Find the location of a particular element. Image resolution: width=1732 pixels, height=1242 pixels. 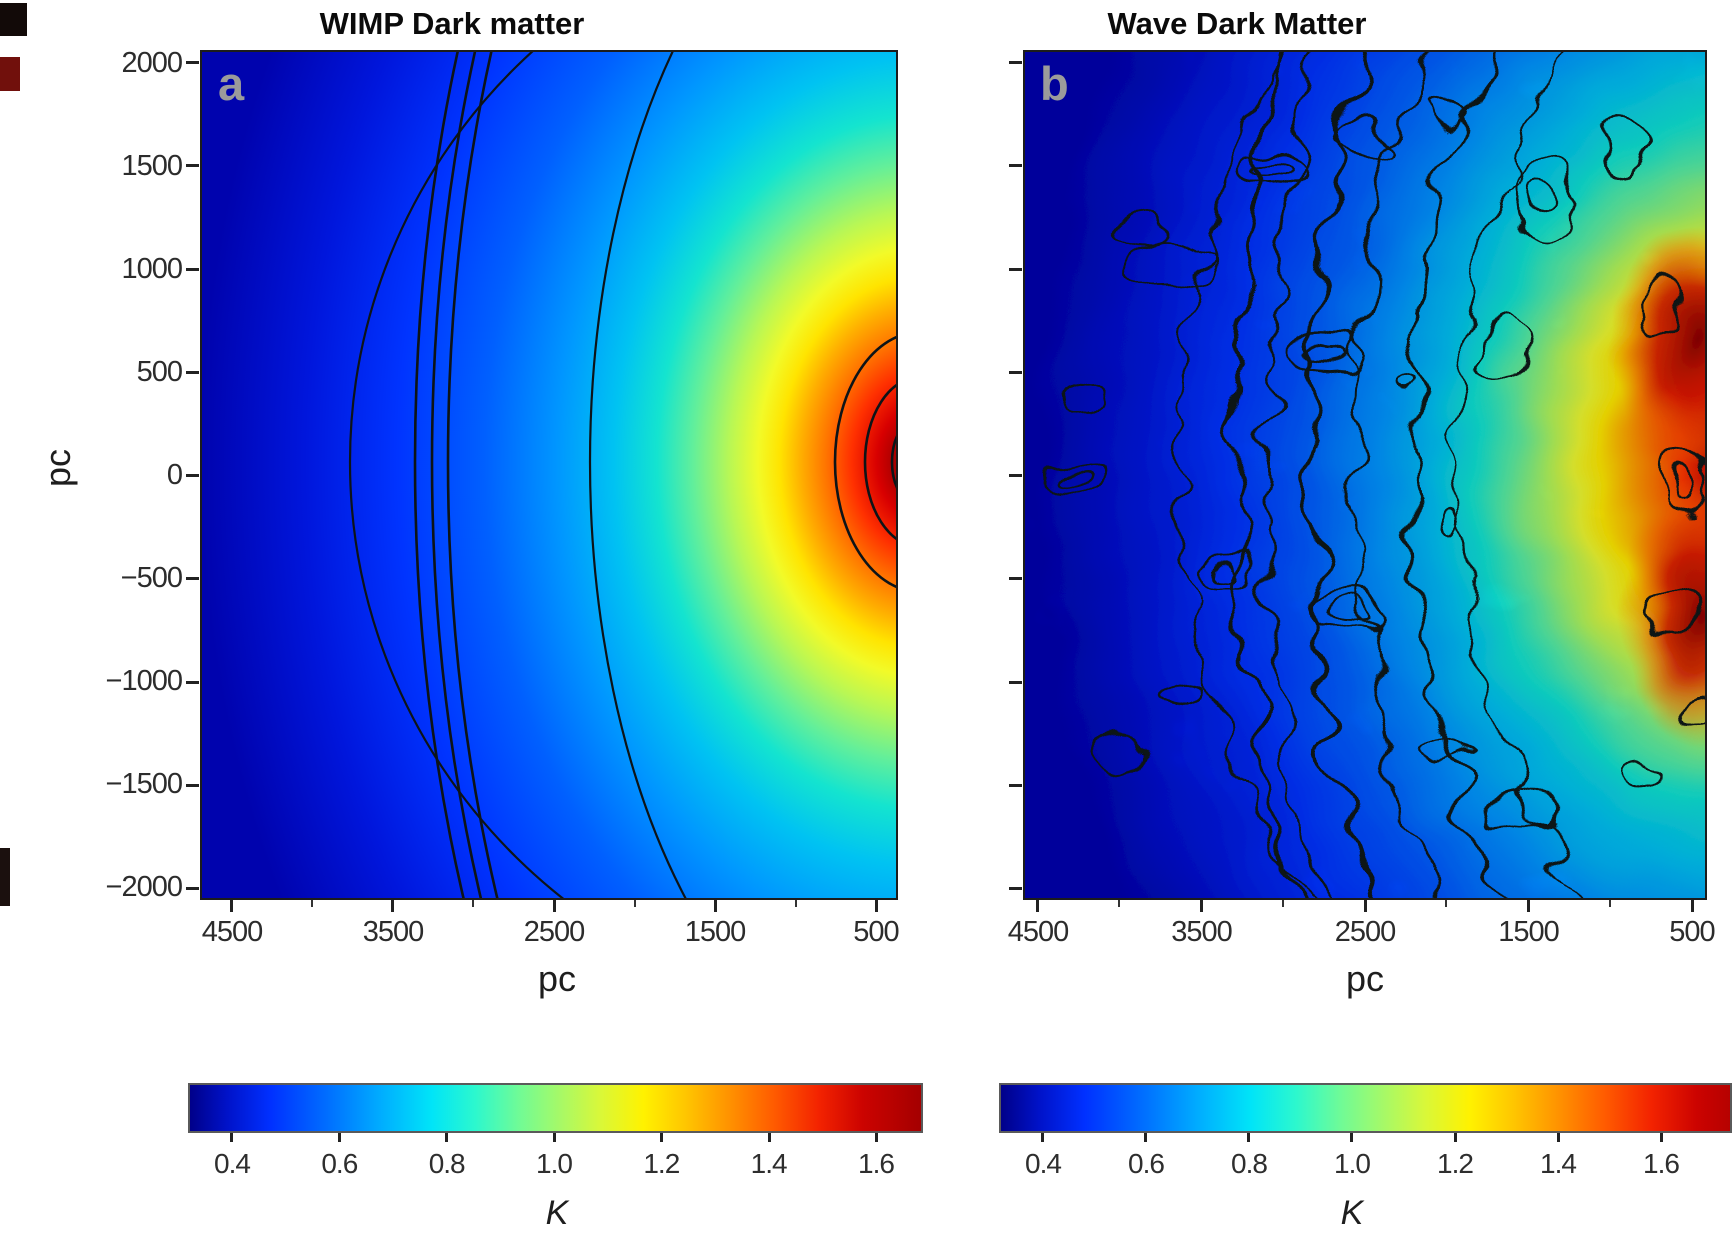

panel-b-xtick-marks is located at coordinates (1365, 906).